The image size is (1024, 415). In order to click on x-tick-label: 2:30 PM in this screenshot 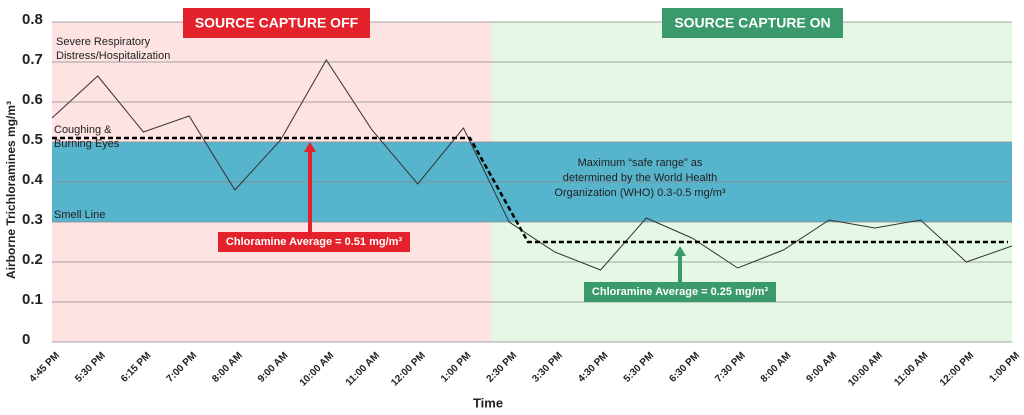, I will do `click(502, 367)`.